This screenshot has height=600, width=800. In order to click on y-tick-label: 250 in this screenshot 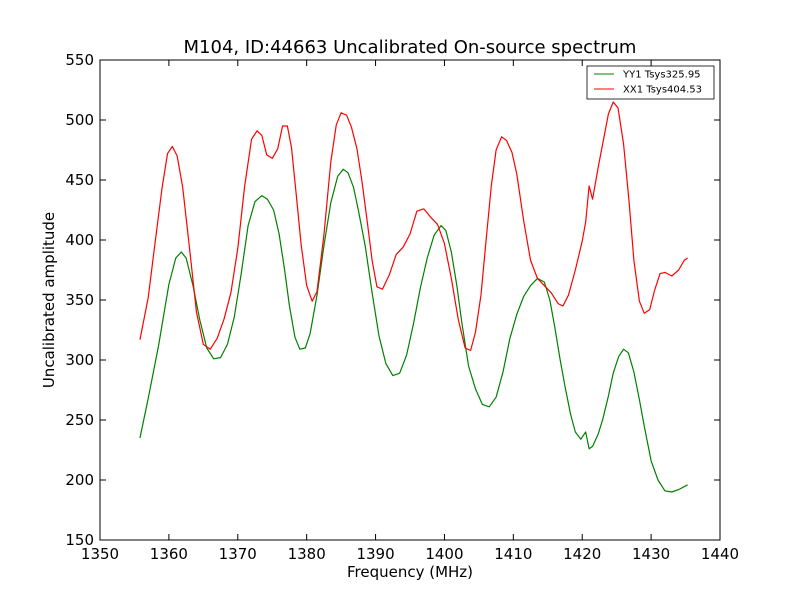, I will do `click(79, 420)`.